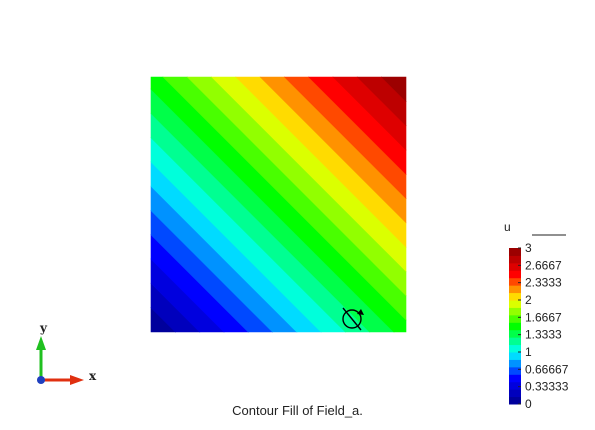 This screenshot has width=595, height=430. I want to click on contour-band, so click(393, 89).